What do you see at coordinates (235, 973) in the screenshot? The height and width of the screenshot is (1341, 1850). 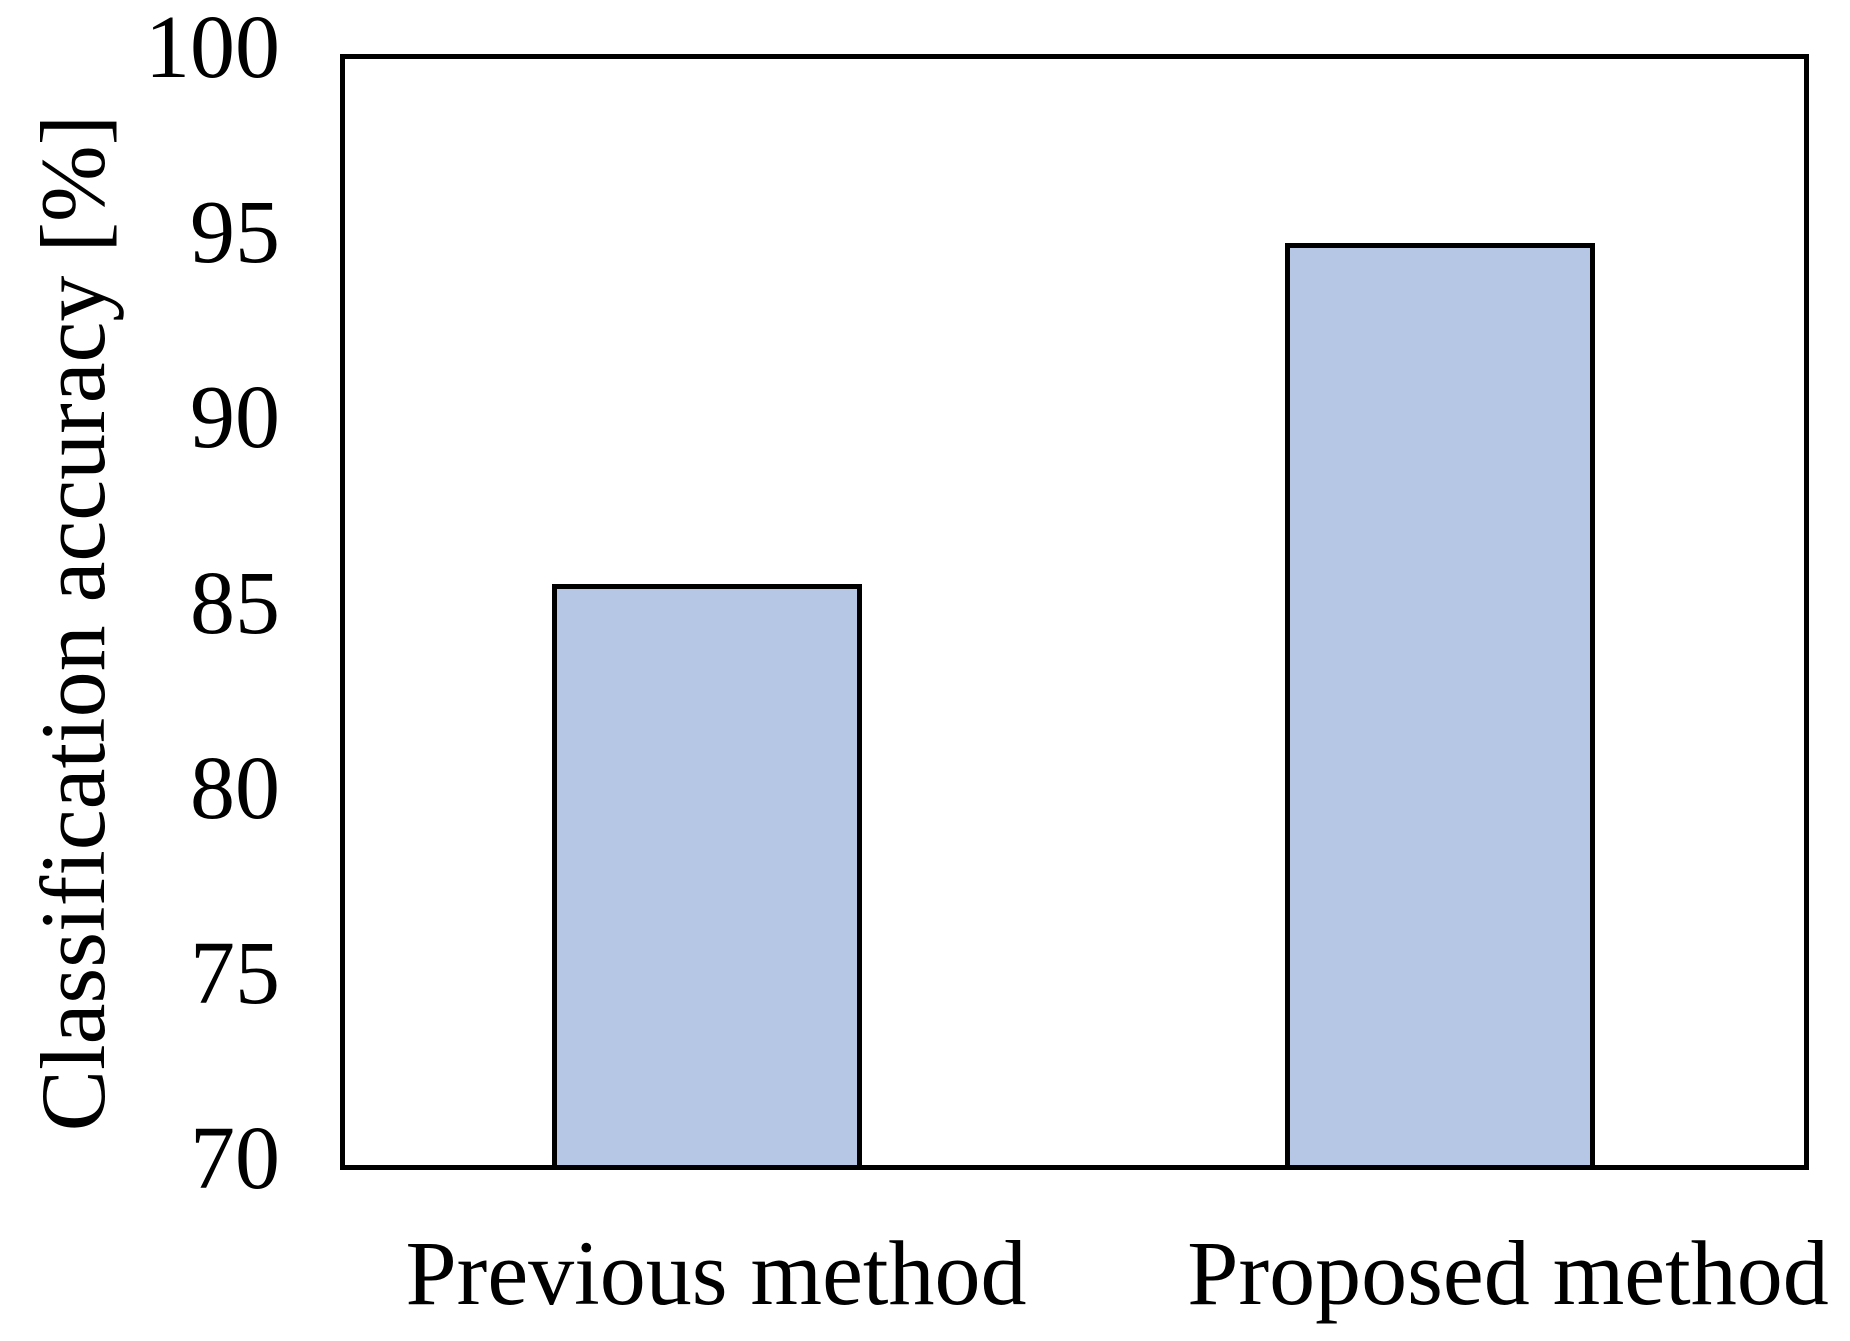 I see `y-tick-label-75: 75` at bounding box center [235, 973].